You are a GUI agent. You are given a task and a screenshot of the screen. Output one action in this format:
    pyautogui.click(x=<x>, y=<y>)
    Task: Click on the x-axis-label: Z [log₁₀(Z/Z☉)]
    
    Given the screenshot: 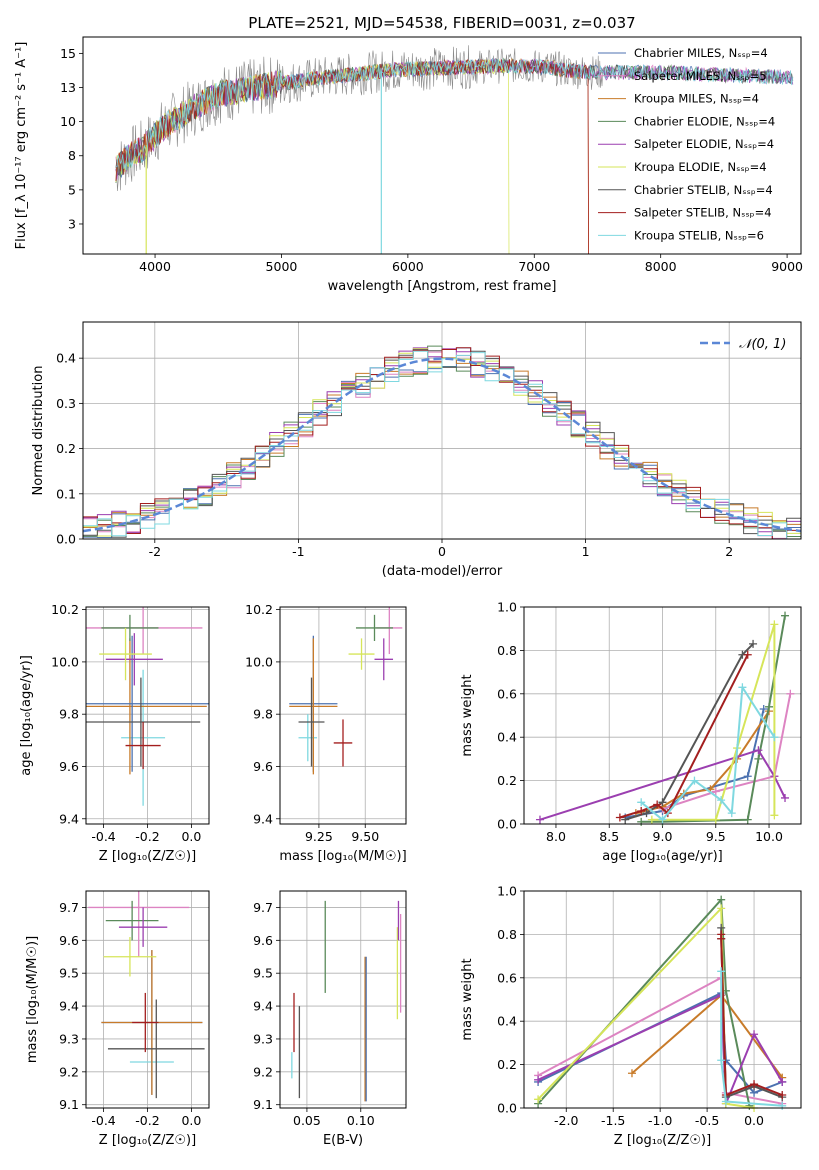 What is the action you would take?
    pyautogui.click(x=147, y=856)
    